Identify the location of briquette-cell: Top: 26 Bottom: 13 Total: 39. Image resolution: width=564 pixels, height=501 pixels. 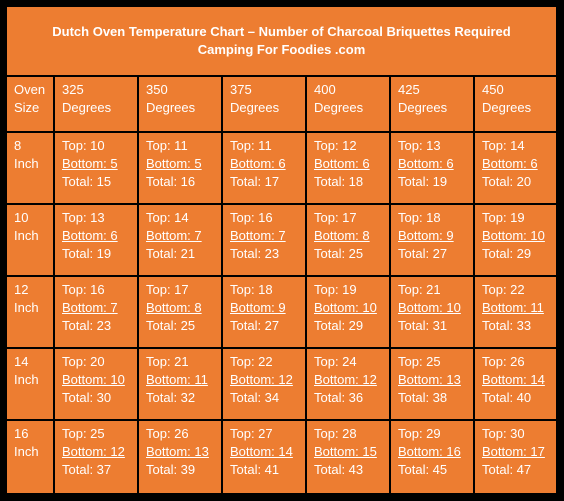
(181, 457).